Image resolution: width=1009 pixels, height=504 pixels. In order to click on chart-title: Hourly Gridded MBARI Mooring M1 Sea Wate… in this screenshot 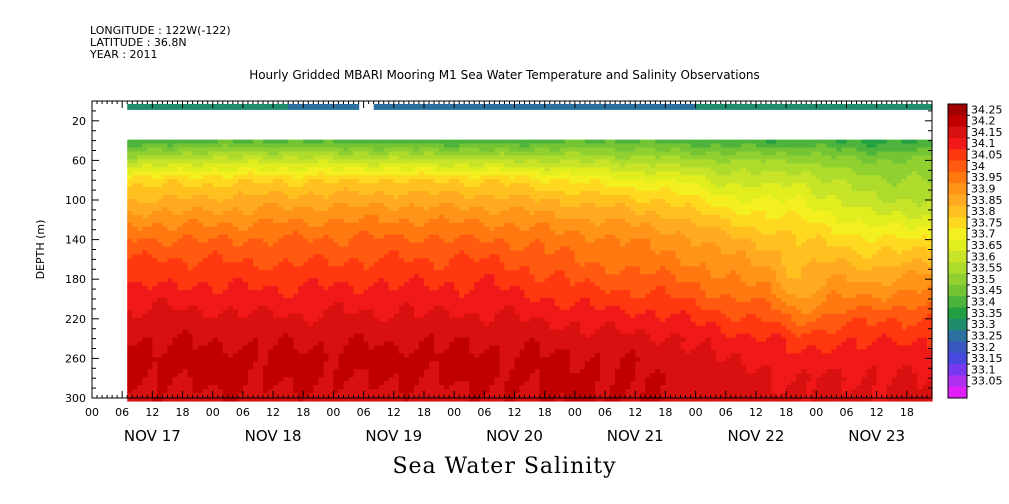, I will do `click(504, 75)`.